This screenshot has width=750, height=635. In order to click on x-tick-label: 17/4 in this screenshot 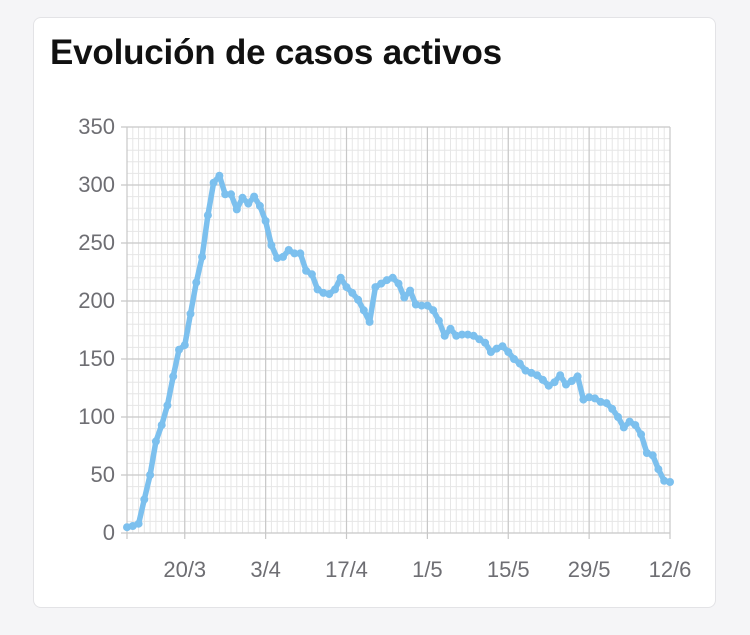, I will do `click(346, 569)`.